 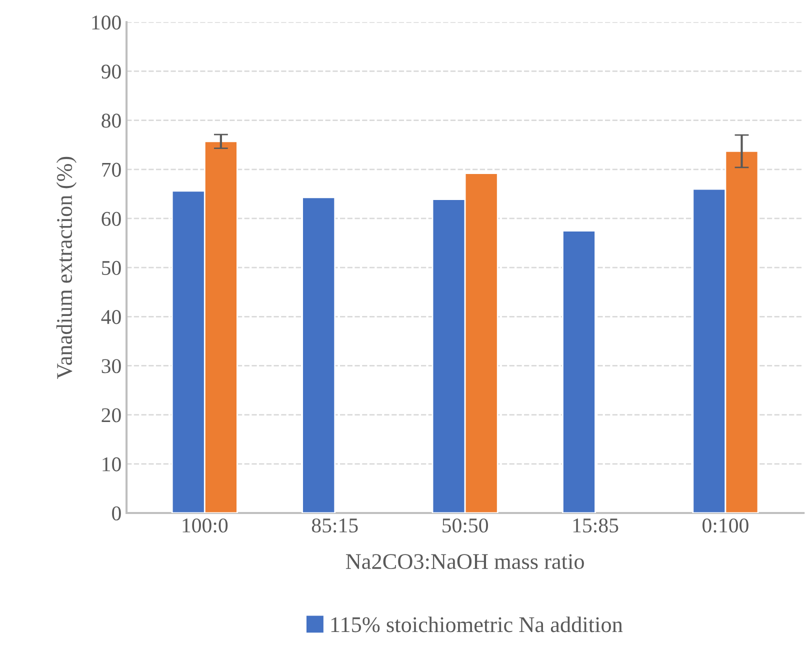 What do you see at coordinates (111, 219) in the screenshot?
I see `y-tick-label: 60` at bounding box center [111, 219].